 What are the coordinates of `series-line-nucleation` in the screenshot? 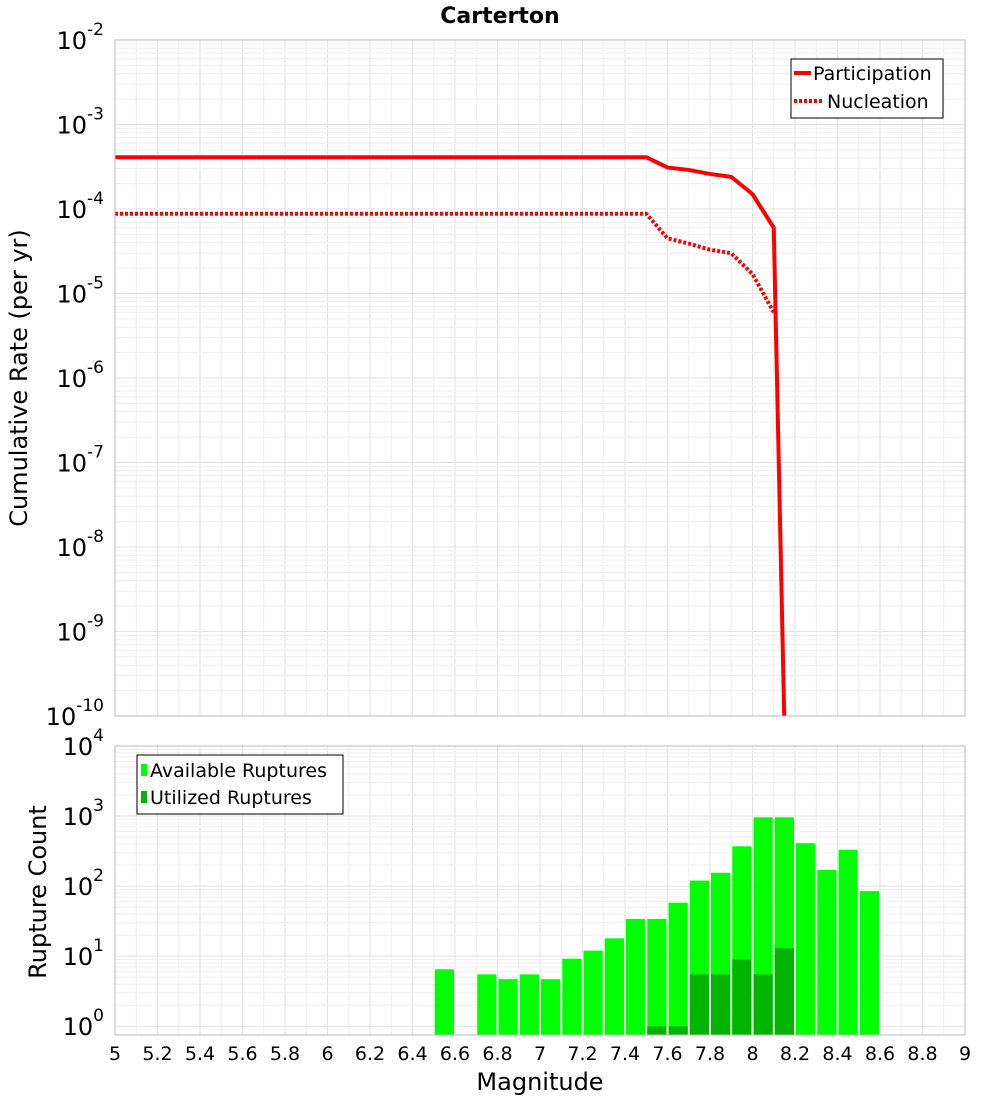 It's located at (445, 262).